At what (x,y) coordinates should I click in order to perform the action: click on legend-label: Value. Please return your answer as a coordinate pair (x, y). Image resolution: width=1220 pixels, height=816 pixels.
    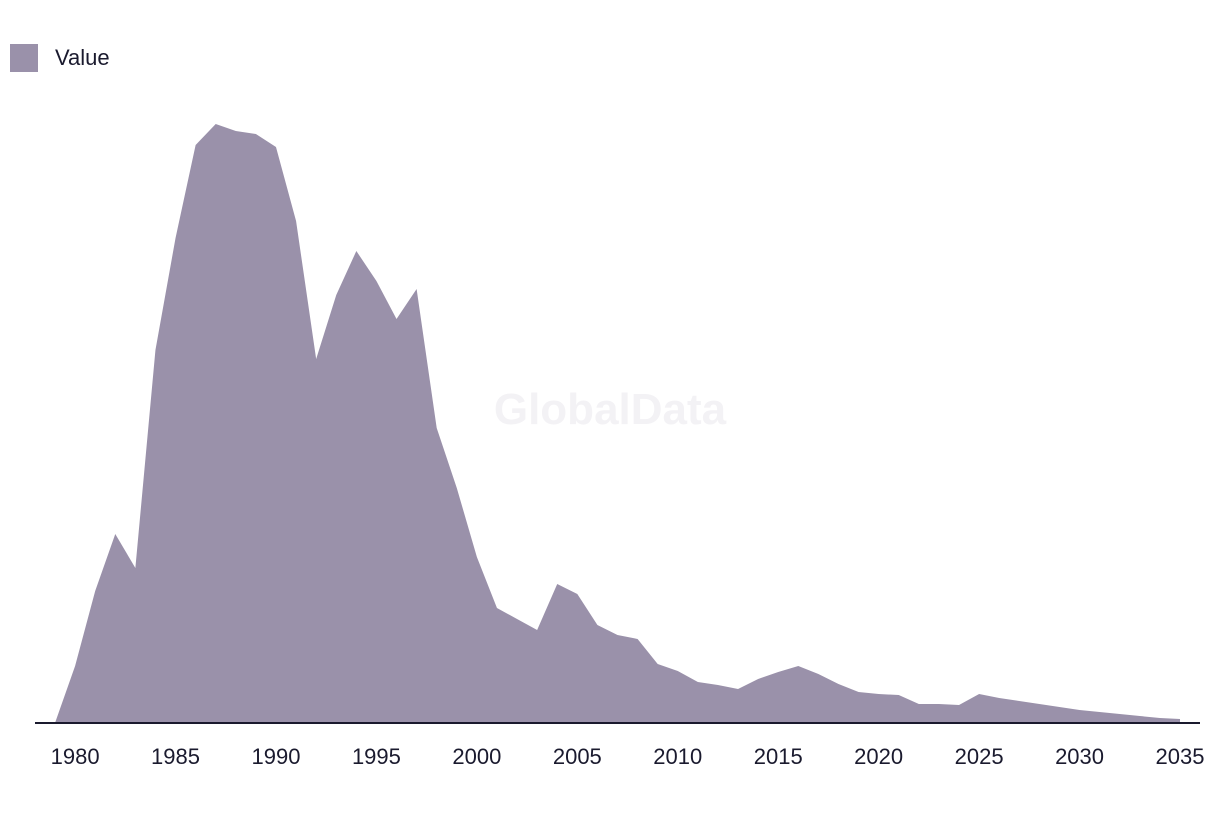
    Looking at the image, I should click on (82, 57).